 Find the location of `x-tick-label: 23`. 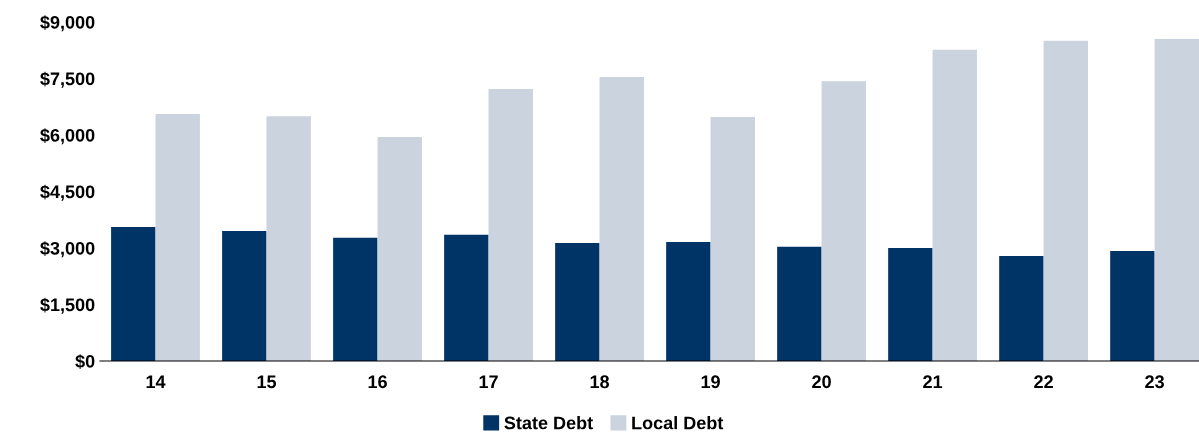

x-tick-label: 23 is located at coordinates (1154, 382).